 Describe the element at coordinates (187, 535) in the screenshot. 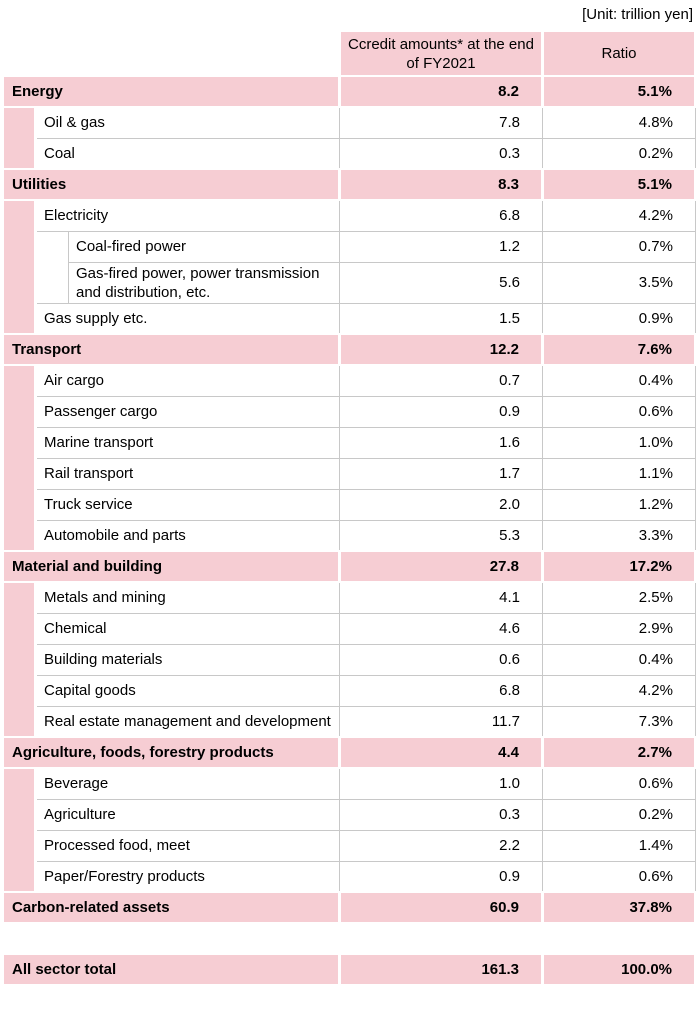

I see `item-label-cell: Automobile and parts` at that location.